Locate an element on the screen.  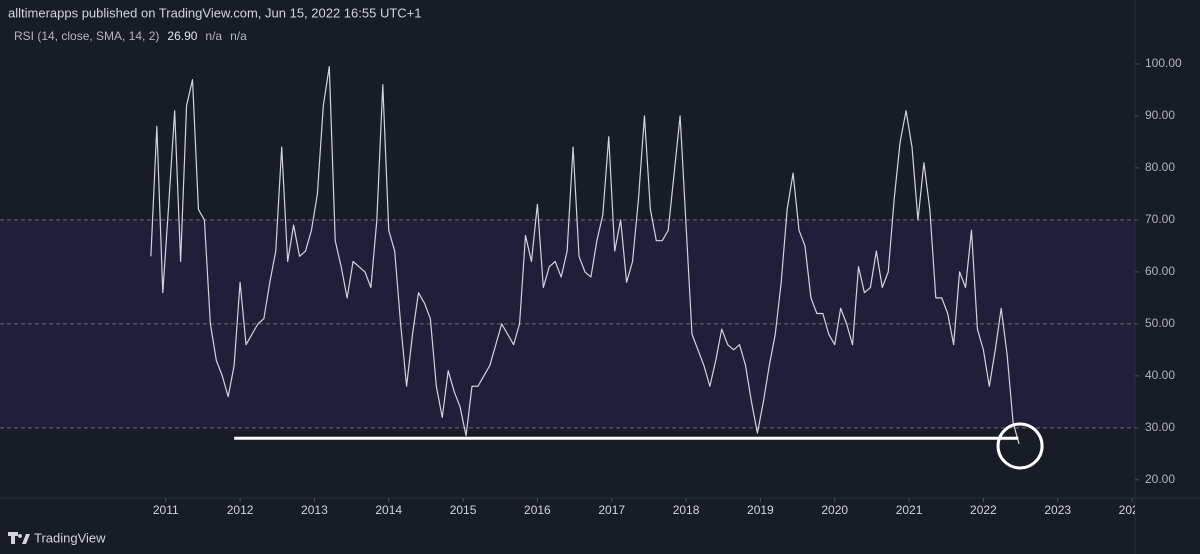
y-tick-label: 90.00 is located at coordinates (1160, 115).